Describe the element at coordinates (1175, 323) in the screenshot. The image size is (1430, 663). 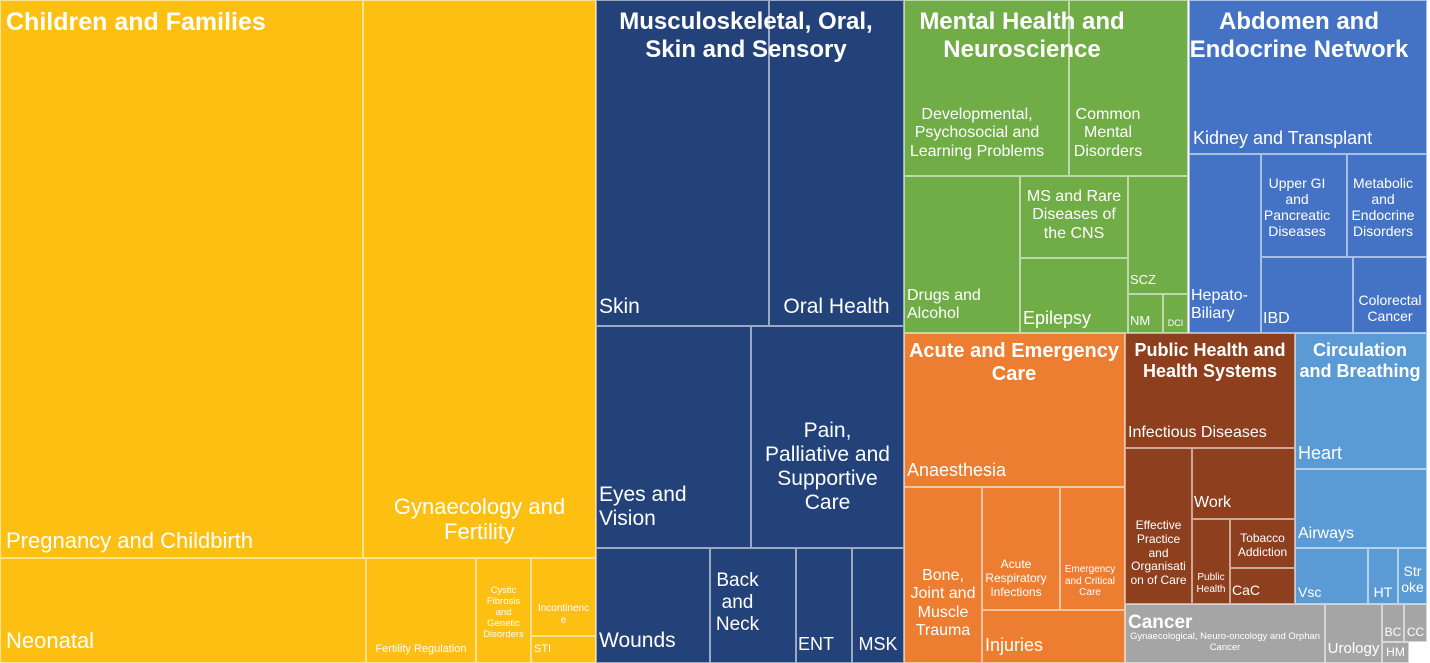
I see `treemap-label-dci: DCI` at that location.